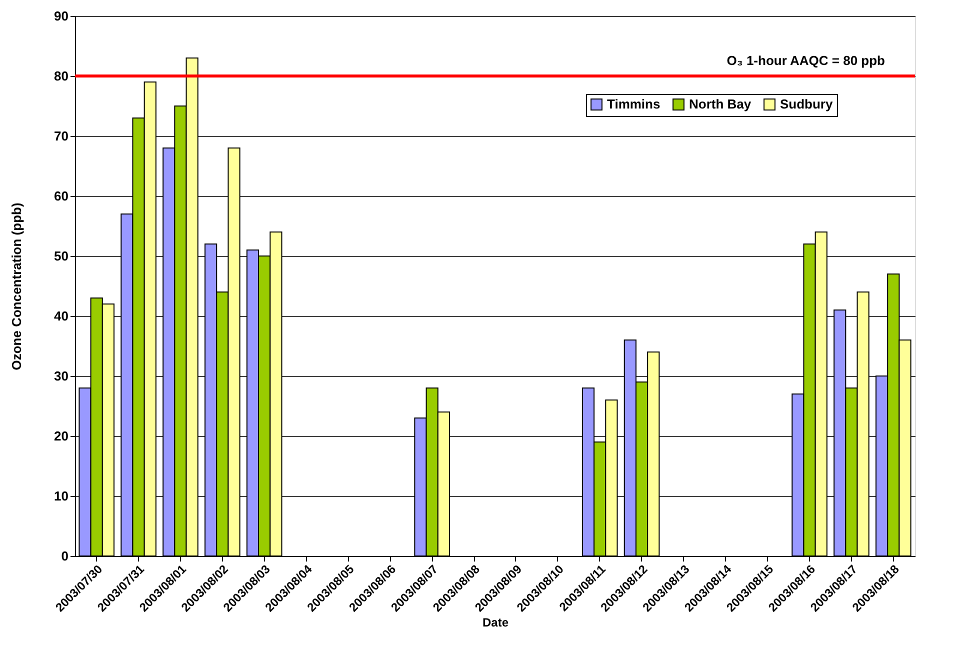  I want to click on y-tick-label: 0, so click(64, 556).